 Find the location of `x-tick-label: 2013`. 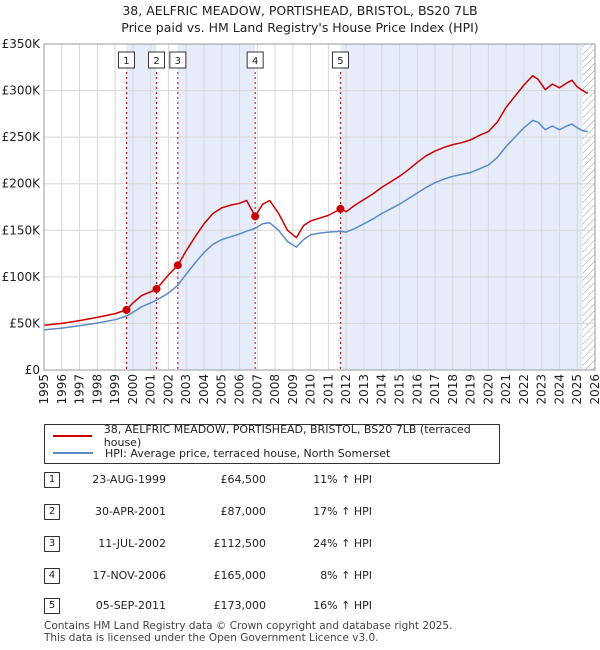

x-tick-label: 2013 is located at coordinates (364, 389).